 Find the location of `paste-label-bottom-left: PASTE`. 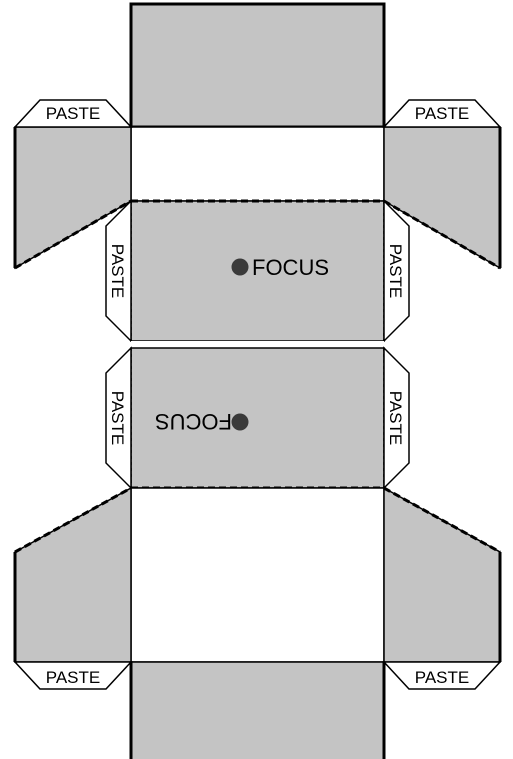

paste-label-bottom-left: PASTE is located at coordinates (73, 677).